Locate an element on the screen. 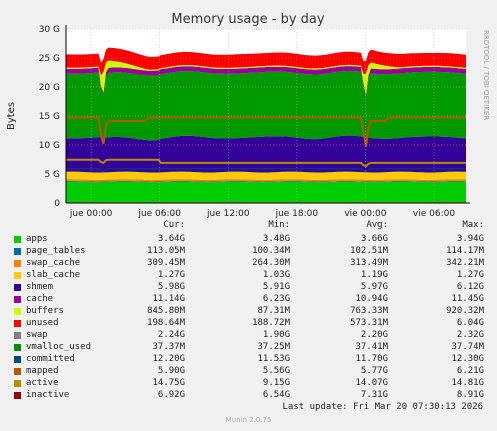  legend-row-committed: committed 12.20G 11.53G 11.70G 12.30G is located at coordinates (248, 360).